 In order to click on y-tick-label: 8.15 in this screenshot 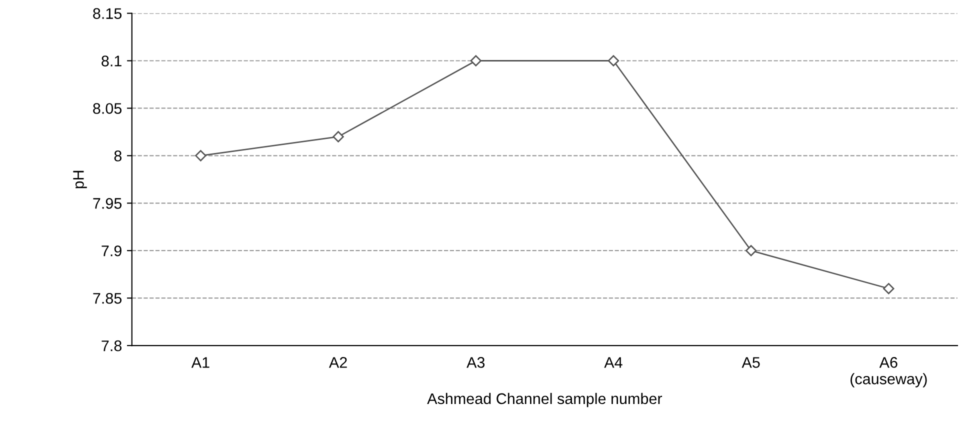, I will do `click(107, 13)`.